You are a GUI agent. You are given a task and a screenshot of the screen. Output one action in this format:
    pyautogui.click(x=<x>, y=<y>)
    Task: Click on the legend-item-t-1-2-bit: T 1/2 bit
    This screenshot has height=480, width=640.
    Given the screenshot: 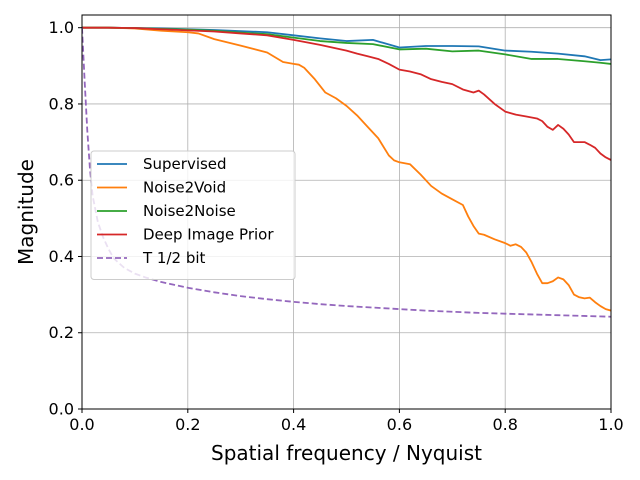 What is the action you would take?
    pyautogui.click(x=151, y=258)
    